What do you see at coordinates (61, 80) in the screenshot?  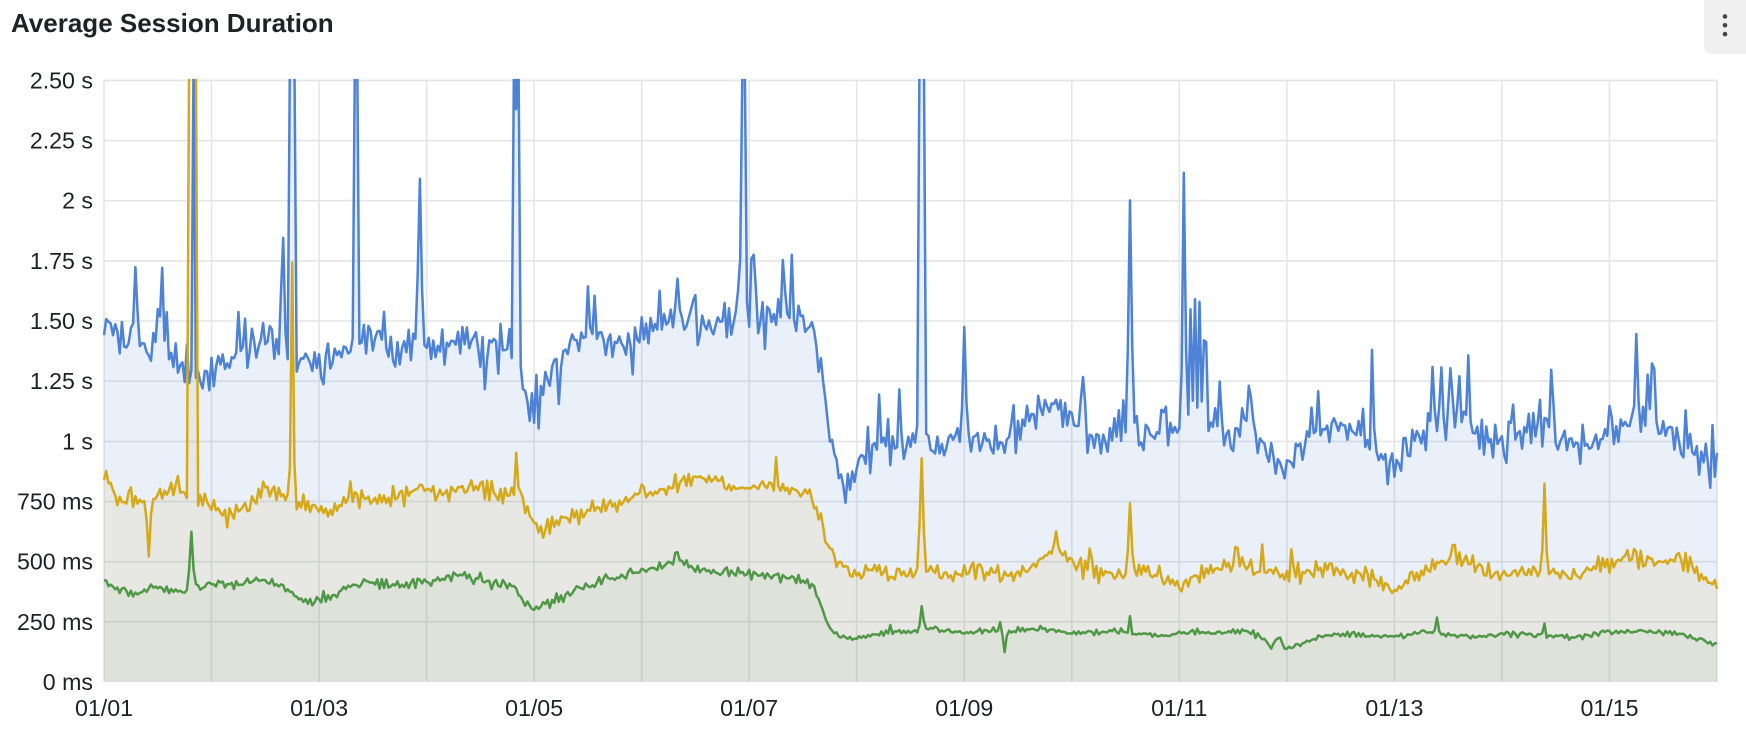 I see `svg-text: 2.50 s` at bounding box center [61, 80].